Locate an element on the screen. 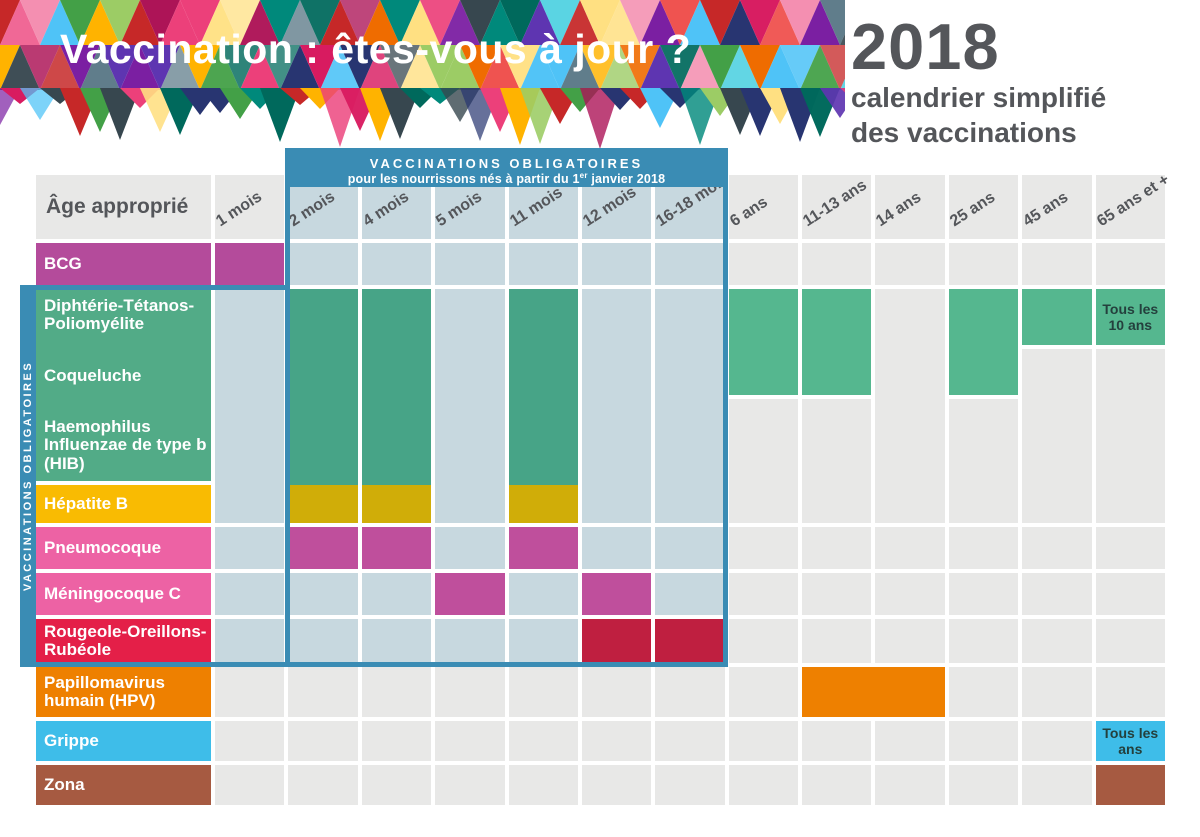 The width and height of the screenshot is (1200, 837). age-header-label: 11 mois is located at coordinates (536, 207).